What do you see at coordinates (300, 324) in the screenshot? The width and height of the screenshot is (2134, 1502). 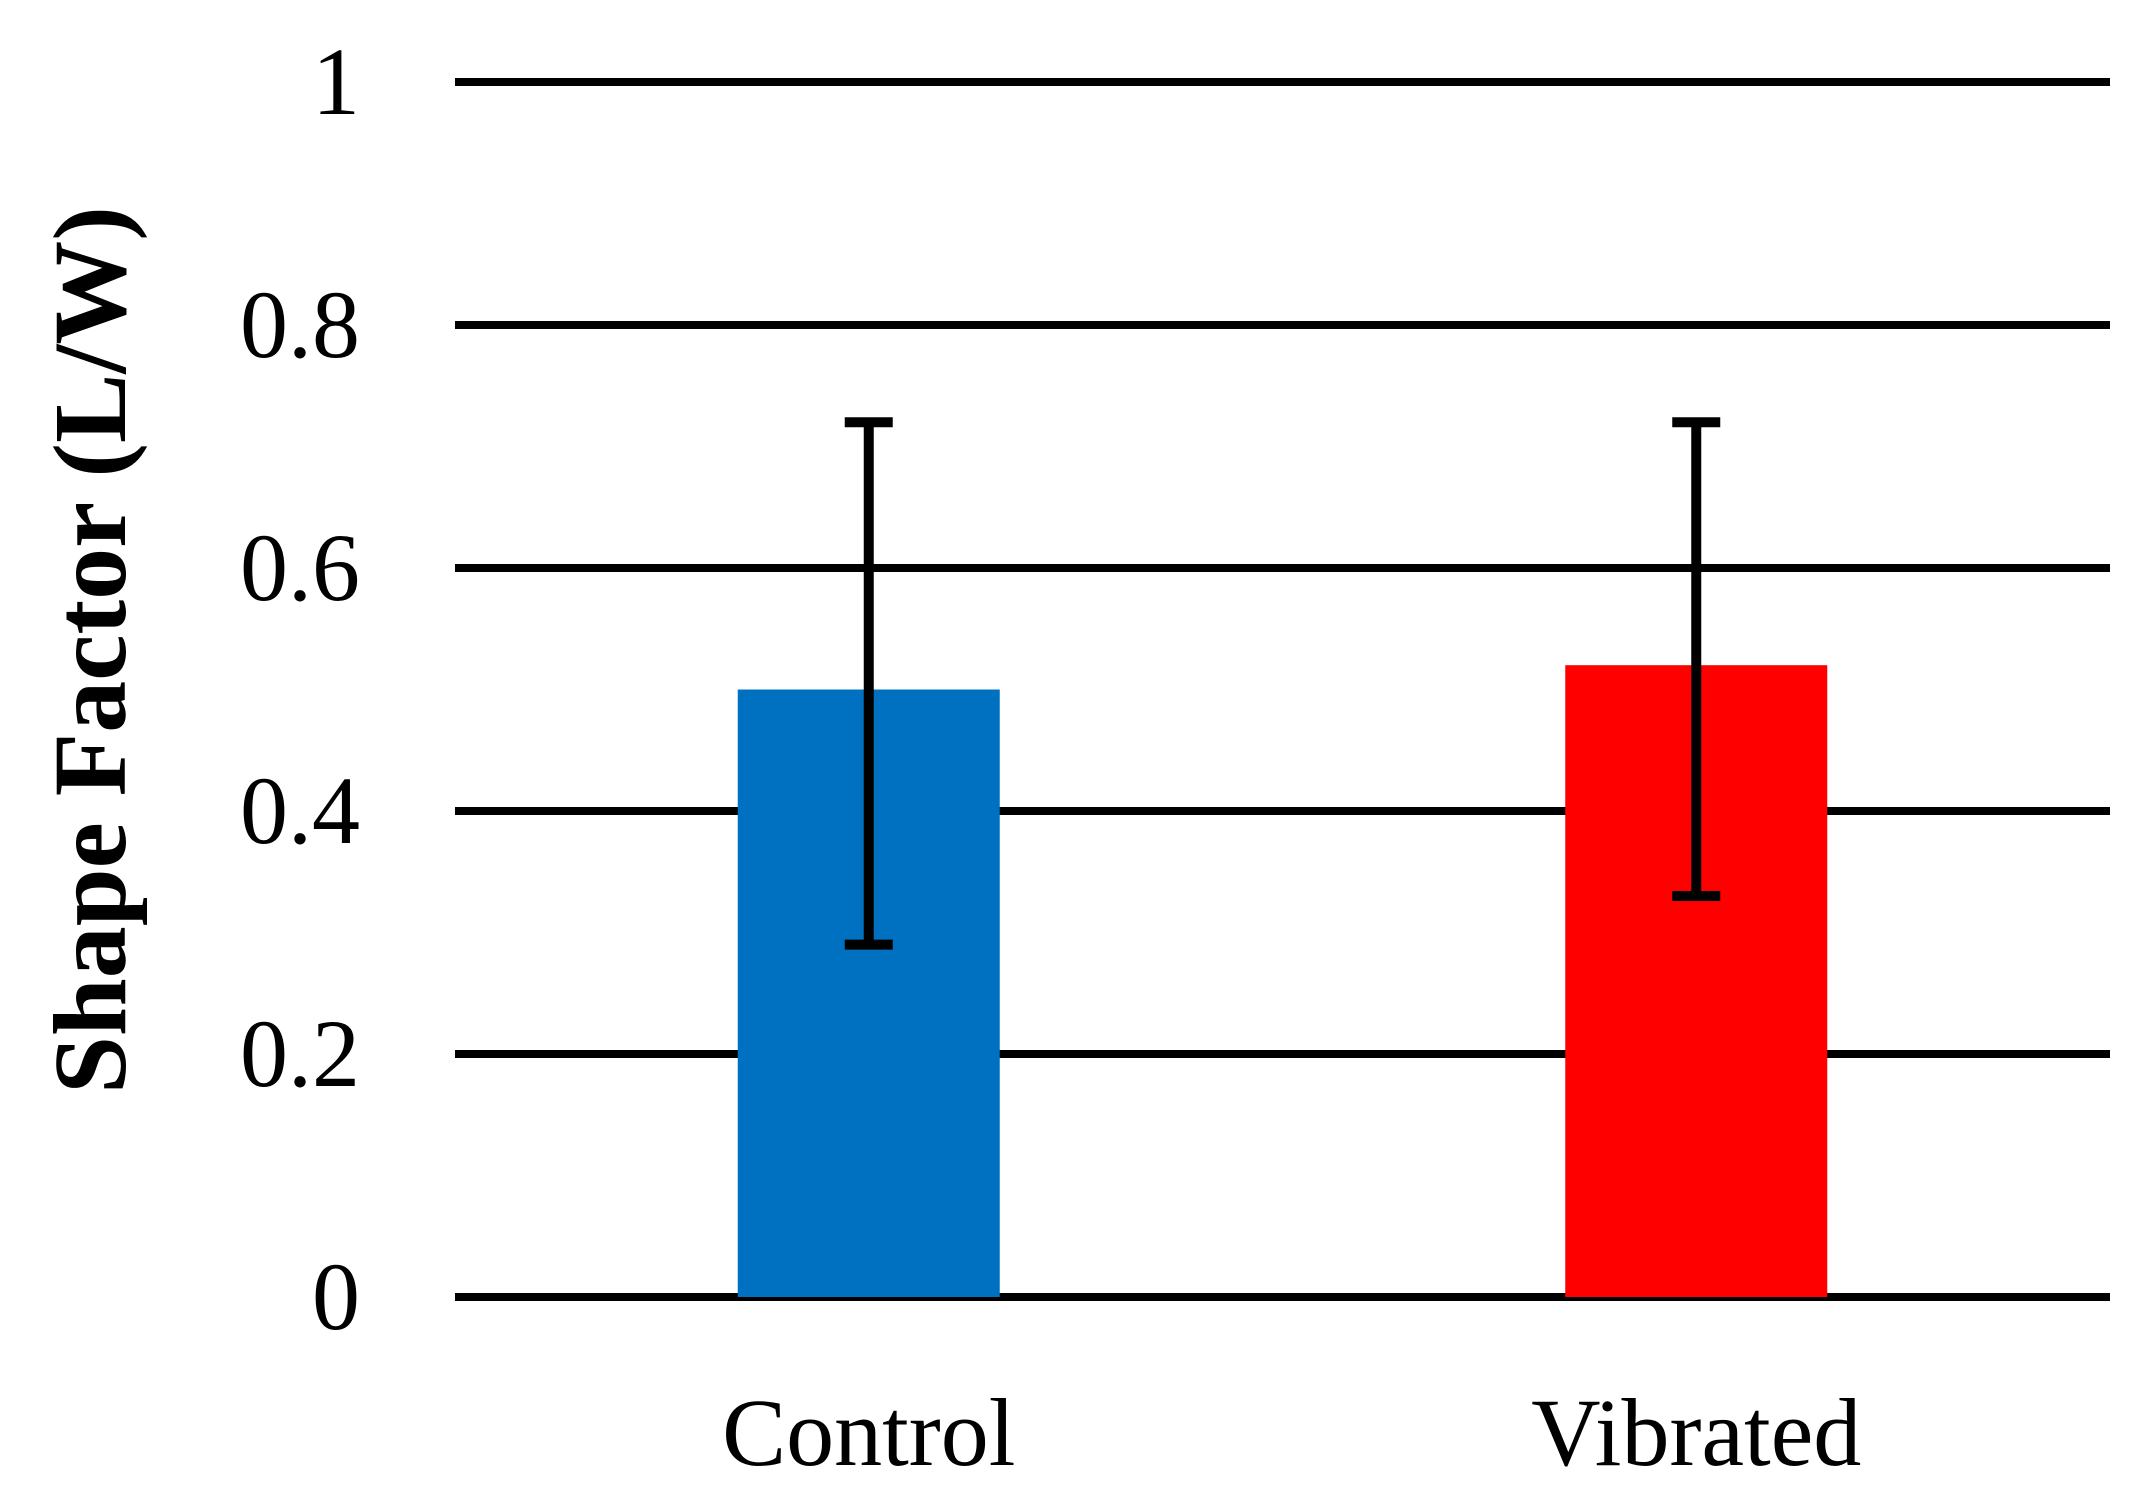 I see `y-tick-label: 0.8` at bounding box center [300, 324].